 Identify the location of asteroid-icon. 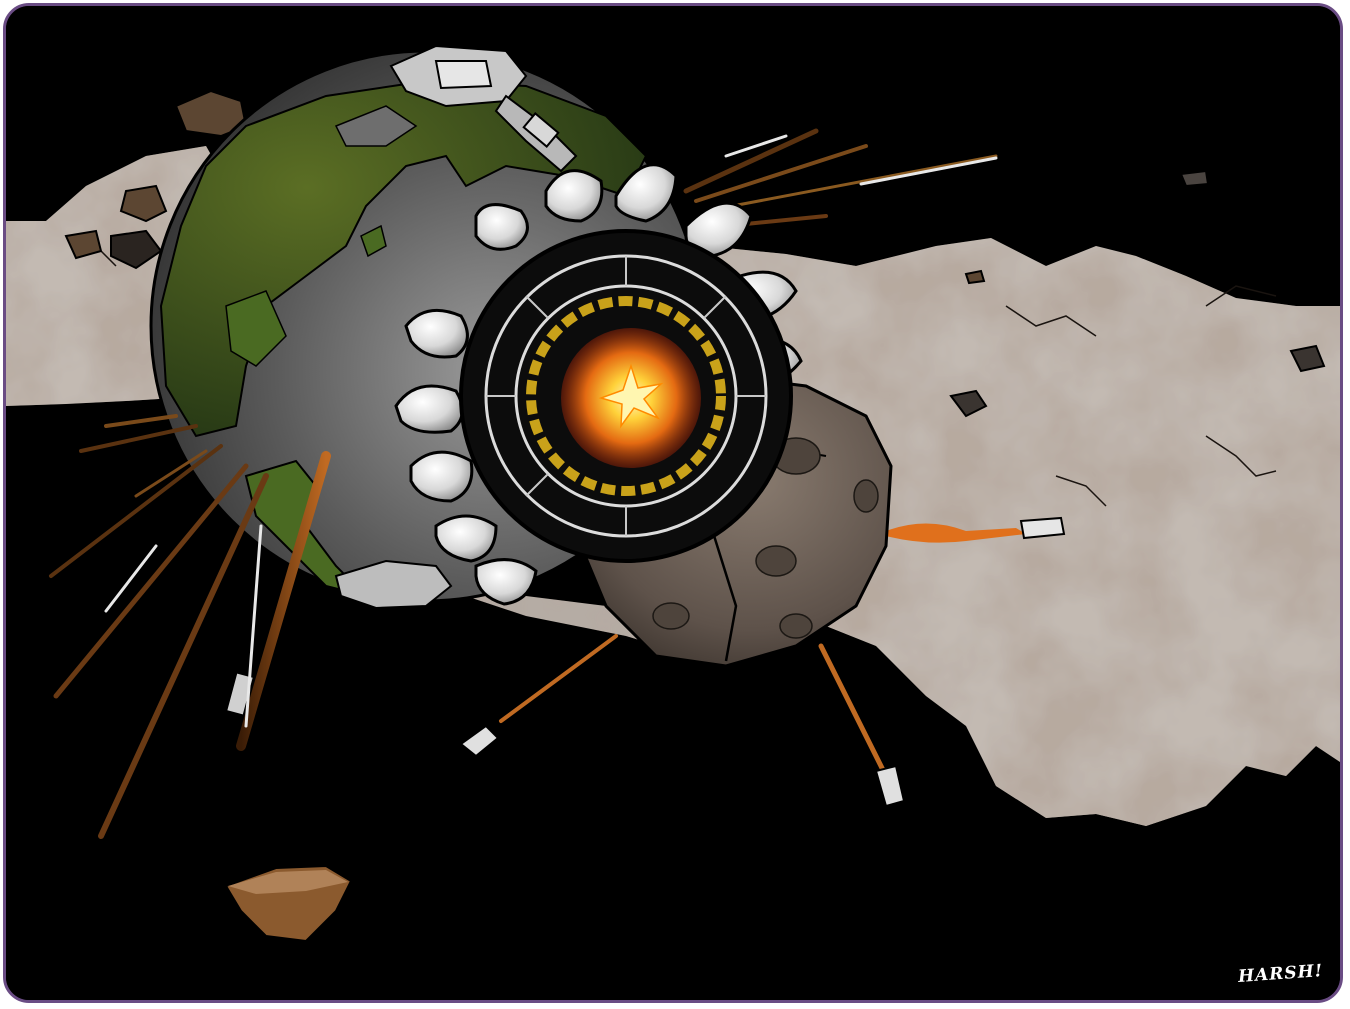
(288, 882).